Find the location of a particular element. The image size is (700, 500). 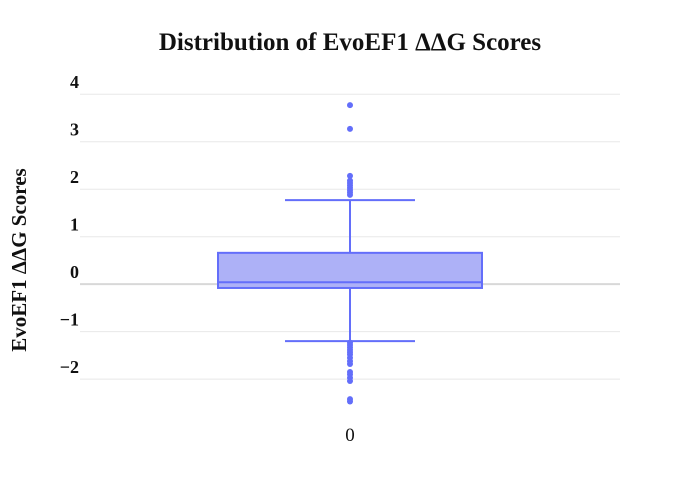

outlier-points is located at coordinates (350, 253).